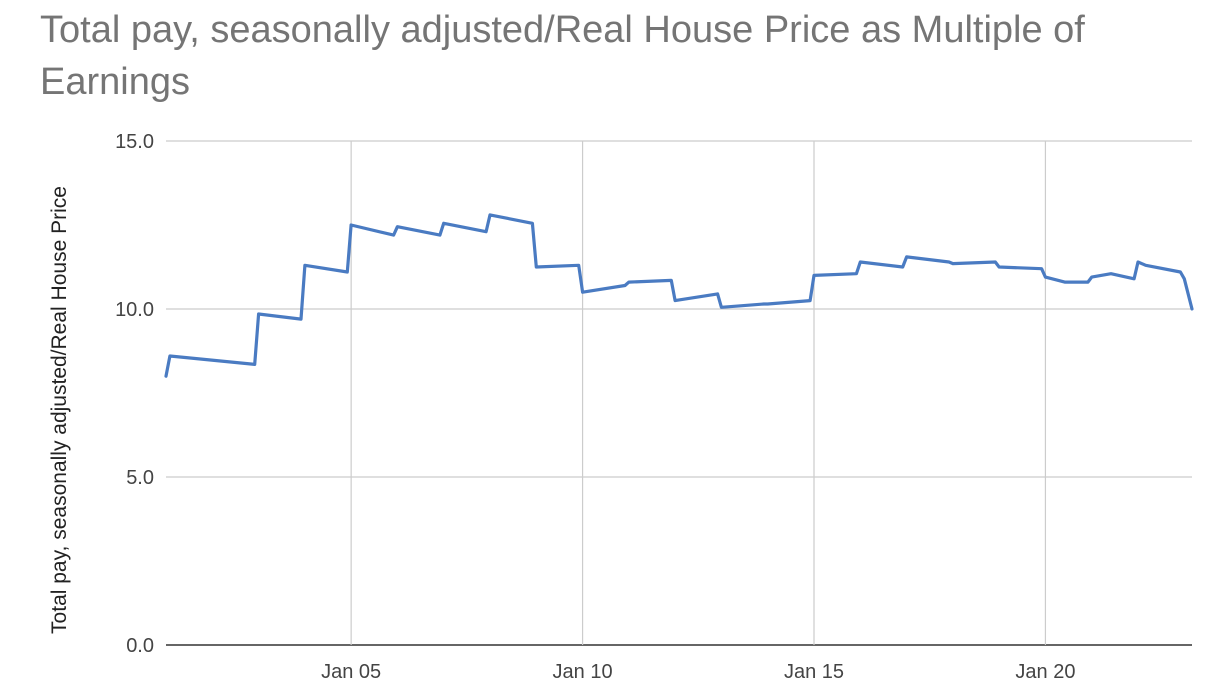  What do you see at coordinates (134, 394) in the screenshot?
I see `y-tick-labels: 0.0 5.0 10.0 15.0` at bounding box center [134, 394].